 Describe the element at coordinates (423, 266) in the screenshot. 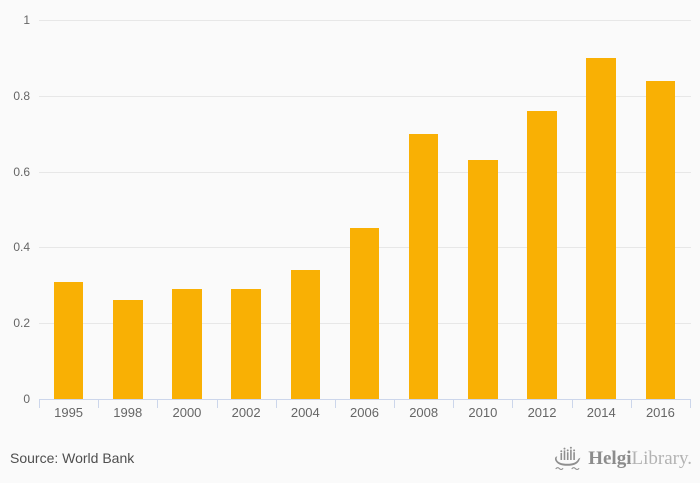

I see `bar-2008` at that location.